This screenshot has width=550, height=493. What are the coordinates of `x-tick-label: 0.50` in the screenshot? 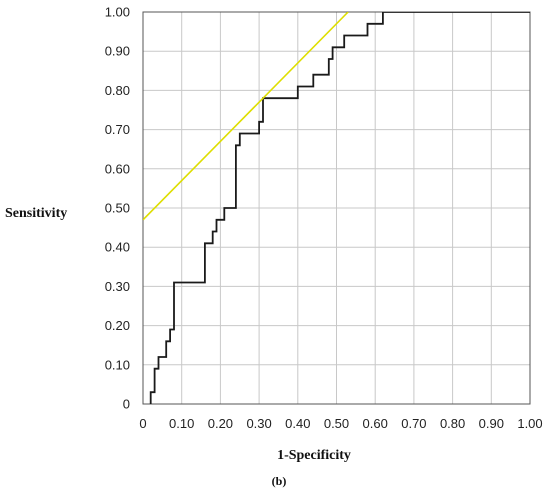 It's located at (336, 423).